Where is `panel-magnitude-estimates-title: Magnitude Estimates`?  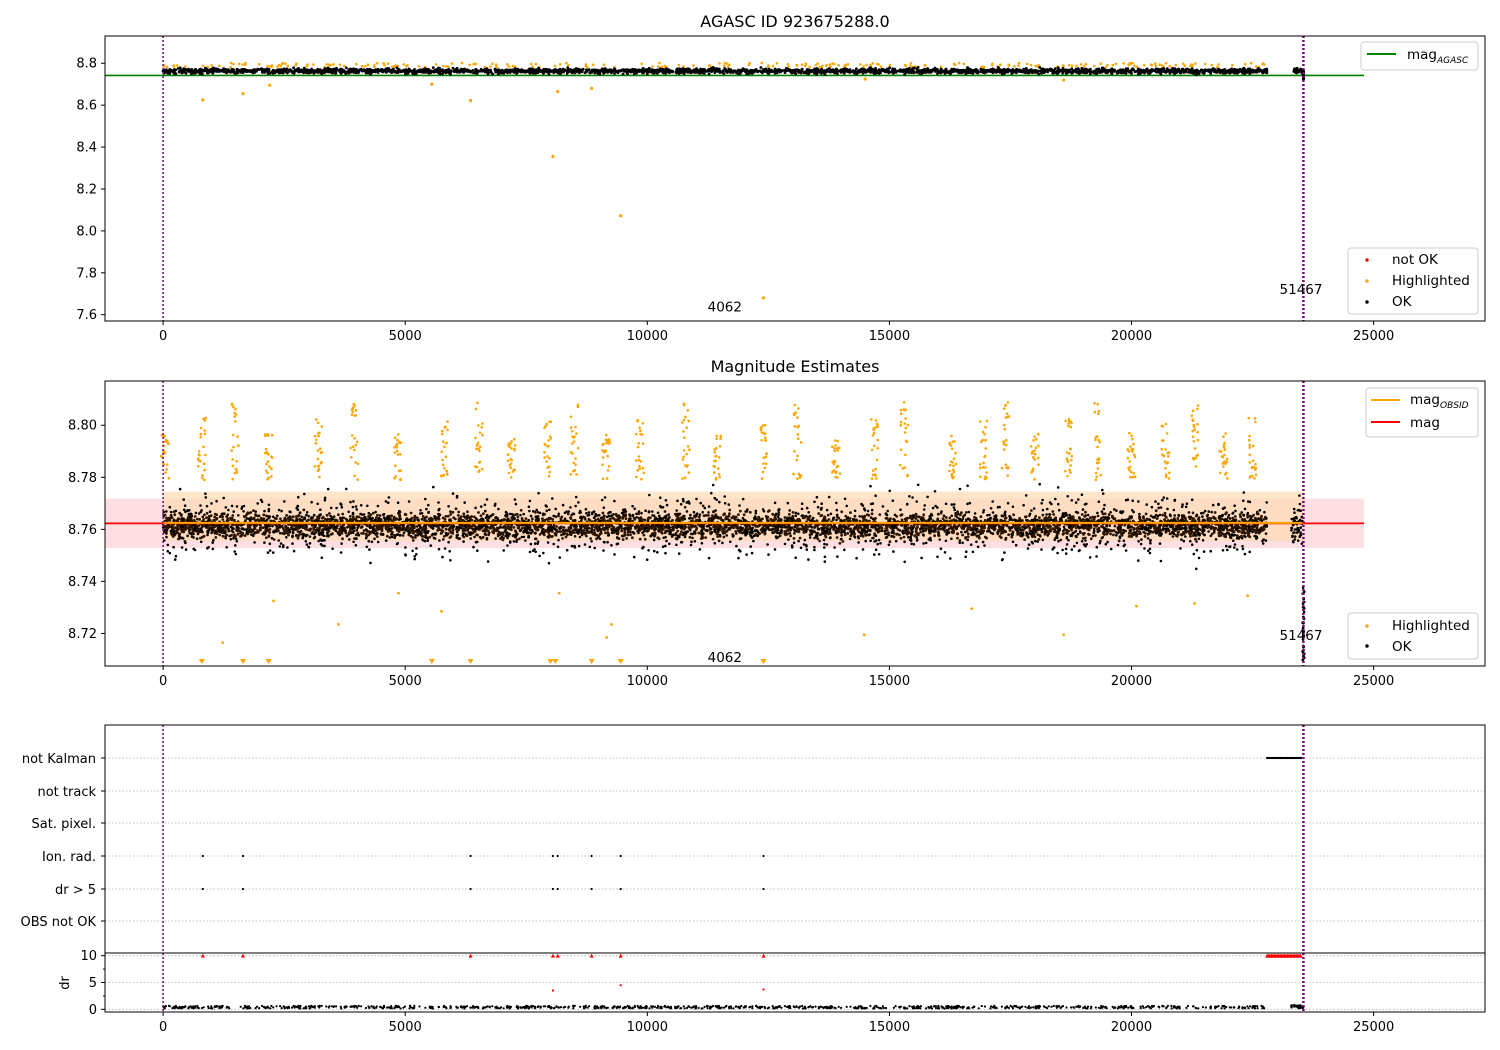
panel-magnitude-estimates-title: Magnitude Estimates is located at coordinates (795, 366).